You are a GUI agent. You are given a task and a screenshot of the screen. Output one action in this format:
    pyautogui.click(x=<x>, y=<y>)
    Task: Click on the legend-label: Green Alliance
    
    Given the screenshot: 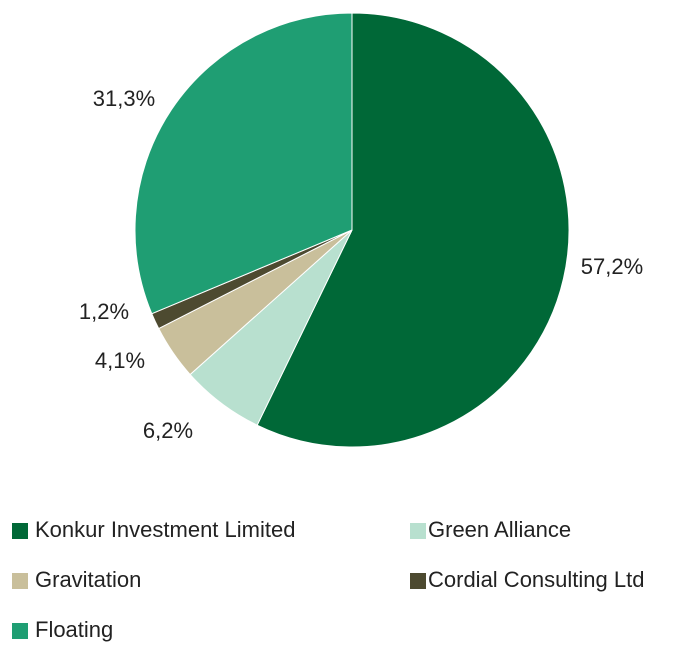 What is the action you would take?
    pyautogui.click(x=499, y=529)
    